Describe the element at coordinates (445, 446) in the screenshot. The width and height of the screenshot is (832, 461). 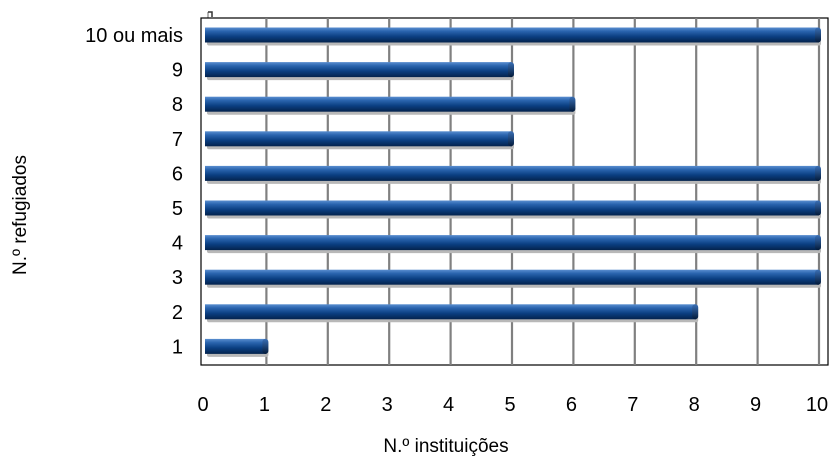
I see `x-axis-title: N.º instituições` at that location.